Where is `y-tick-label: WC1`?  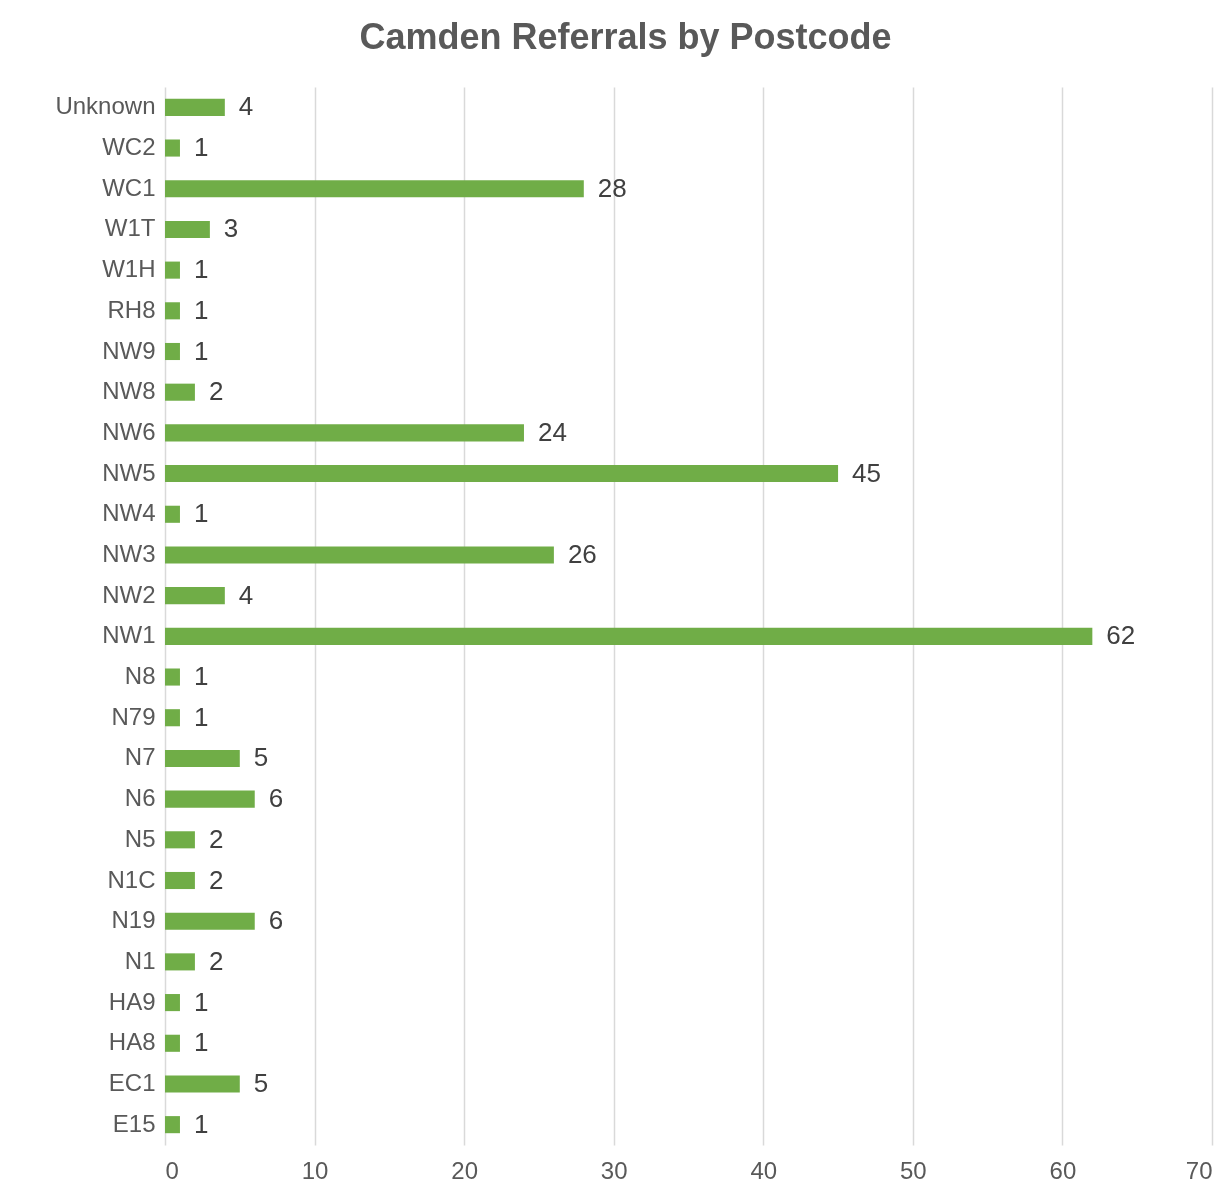
y-tick-label: WC1 is located at coordinates (129, 187).